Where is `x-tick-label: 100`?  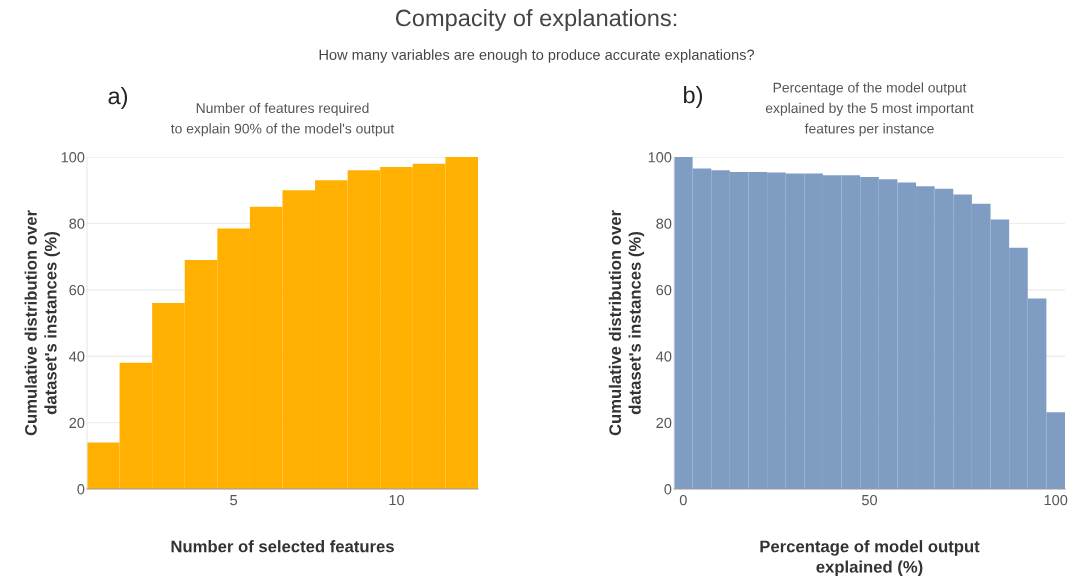 x-tick-label: 100 is located at coordinates (1056, 500).